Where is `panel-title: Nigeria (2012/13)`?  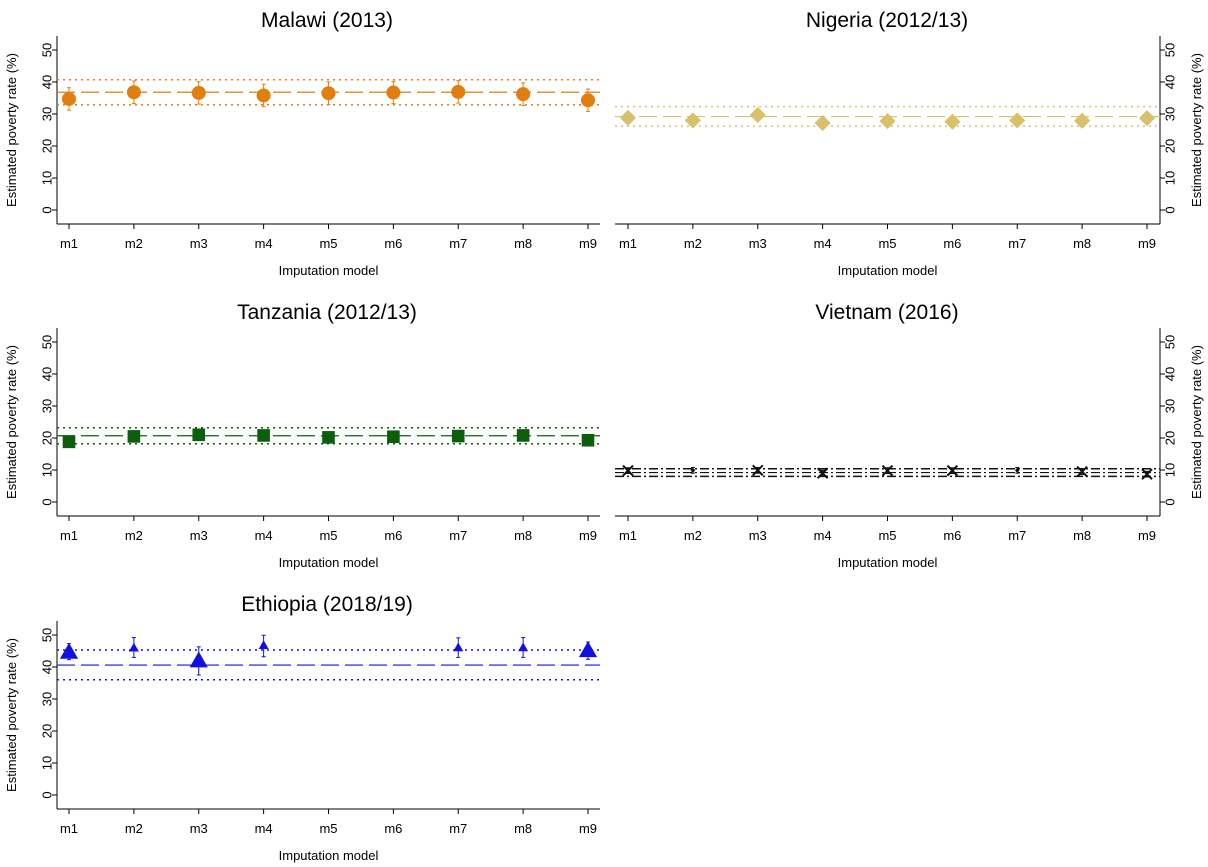 panel-title: Nigeria (2012/13) is located at coordinates (887, 20).